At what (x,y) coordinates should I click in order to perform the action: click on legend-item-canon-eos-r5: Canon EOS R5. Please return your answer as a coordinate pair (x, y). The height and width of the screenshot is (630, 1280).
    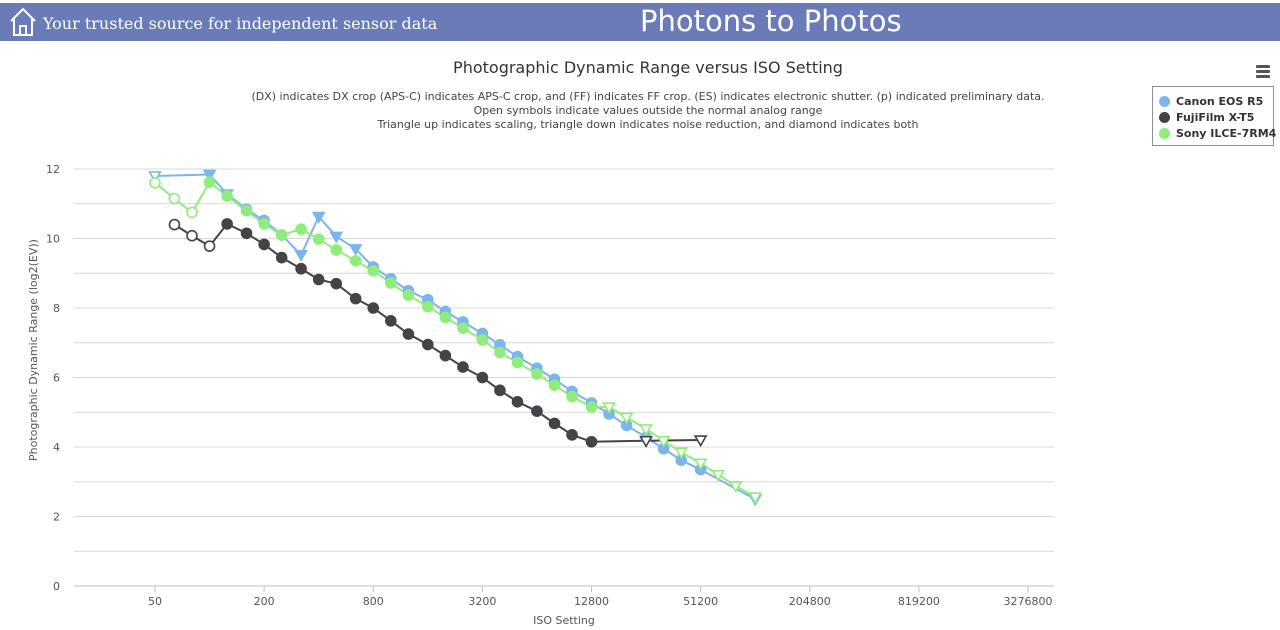
    Looking at the image, I should click on (1211, 101).